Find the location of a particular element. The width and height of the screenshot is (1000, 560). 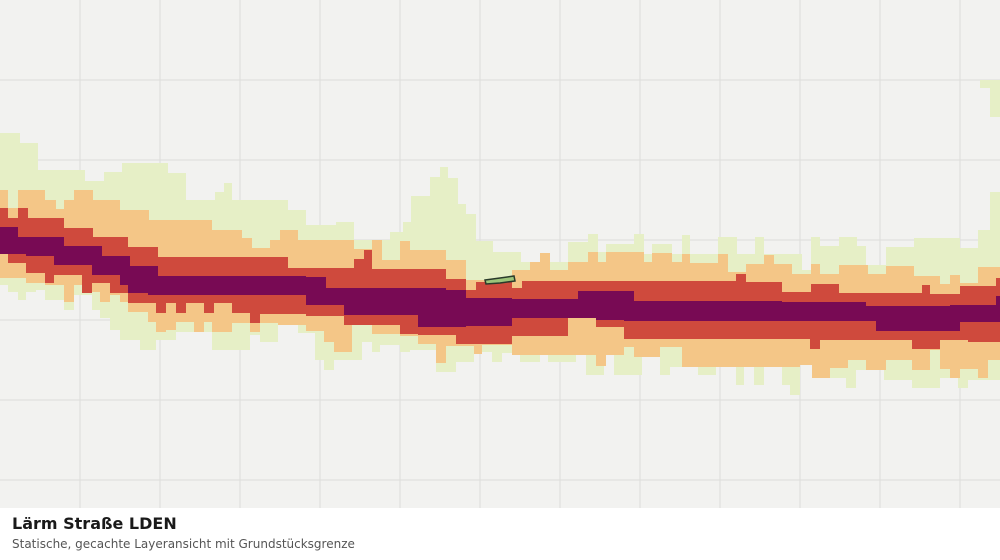

map-title: Lärm Straße LDEN is located at coordinates (94, 523).